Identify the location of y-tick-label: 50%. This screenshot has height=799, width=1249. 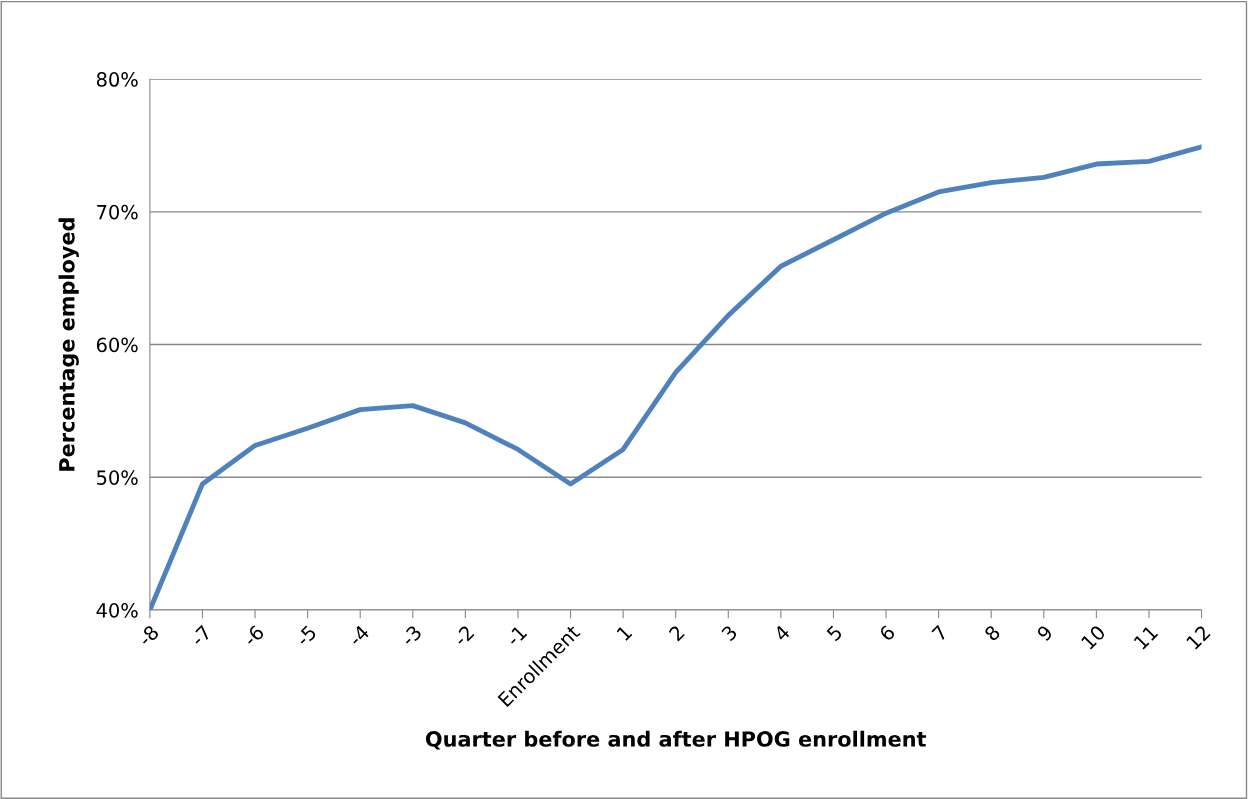
(117, 477).